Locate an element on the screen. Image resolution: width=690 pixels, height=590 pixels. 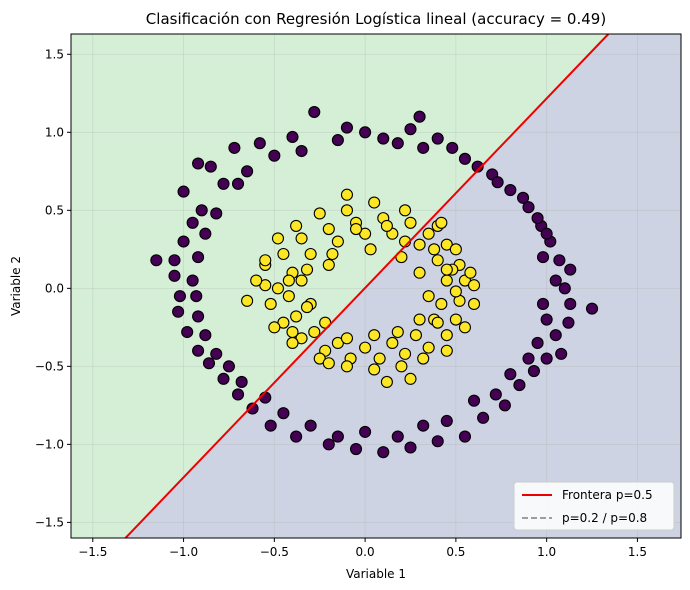
x-tick-label: 1.0 is located at coordinates (546, 552).